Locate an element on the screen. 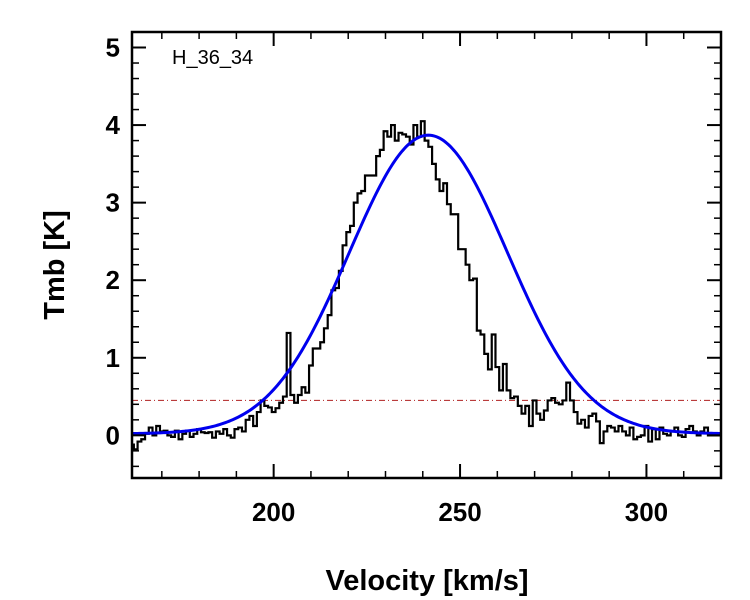 The image size is (750, 600). x-tick-label: 250 is located at coordinates (459, 512).